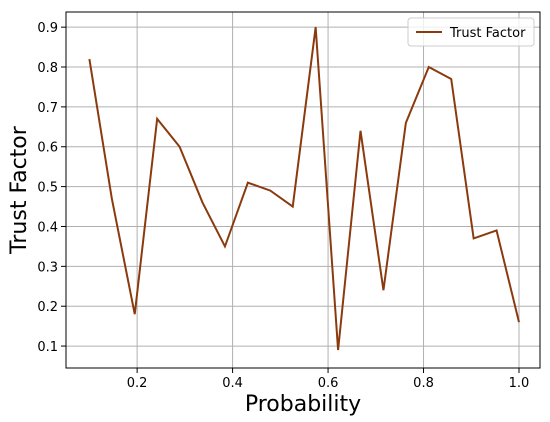  I want to click on y-tick-label: 0.3, so click(47, 267).